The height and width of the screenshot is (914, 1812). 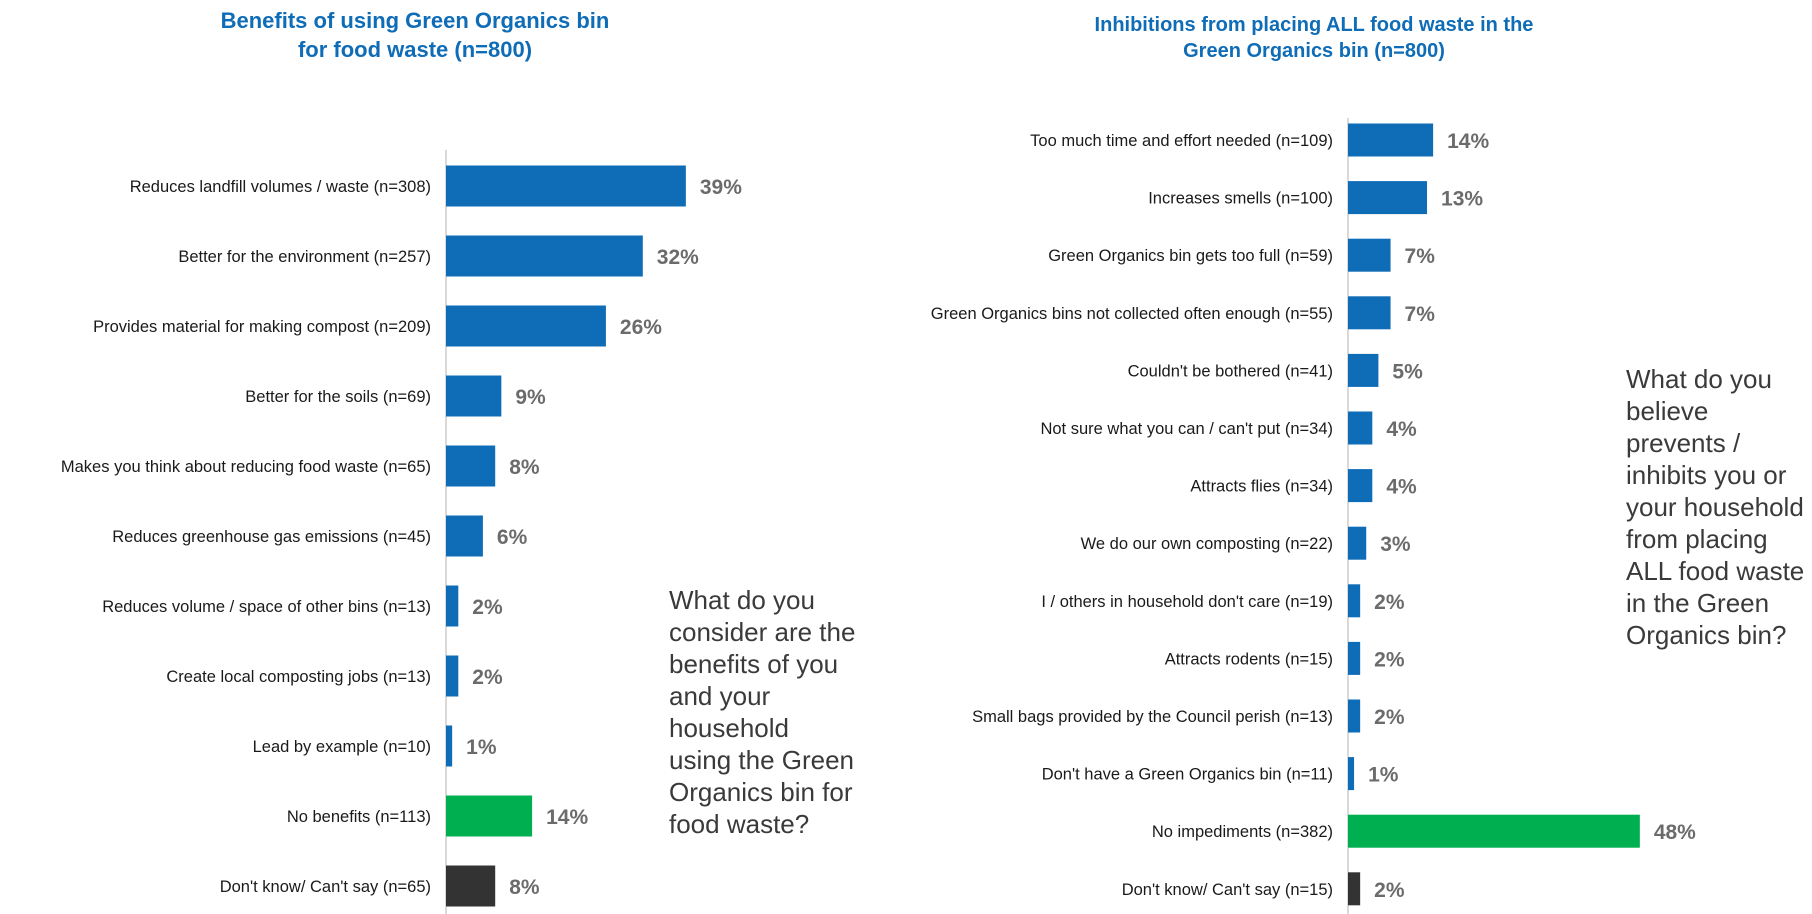 What do you see at coordinates (1230, 371) in the screenshot?
I see `inhibitions-category-label: Couldn't be bothered (n=41)` at bounding box center [1230, 371].